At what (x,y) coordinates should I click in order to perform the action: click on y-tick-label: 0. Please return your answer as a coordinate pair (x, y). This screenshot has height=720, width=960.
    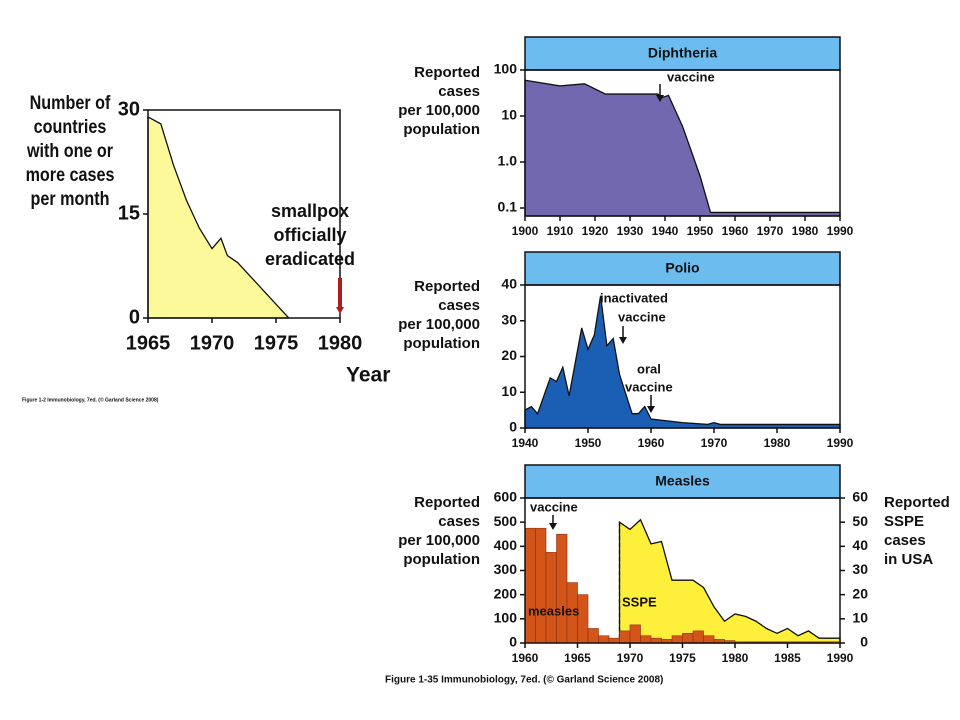
    Looking at the image, I should click on (513, 642).